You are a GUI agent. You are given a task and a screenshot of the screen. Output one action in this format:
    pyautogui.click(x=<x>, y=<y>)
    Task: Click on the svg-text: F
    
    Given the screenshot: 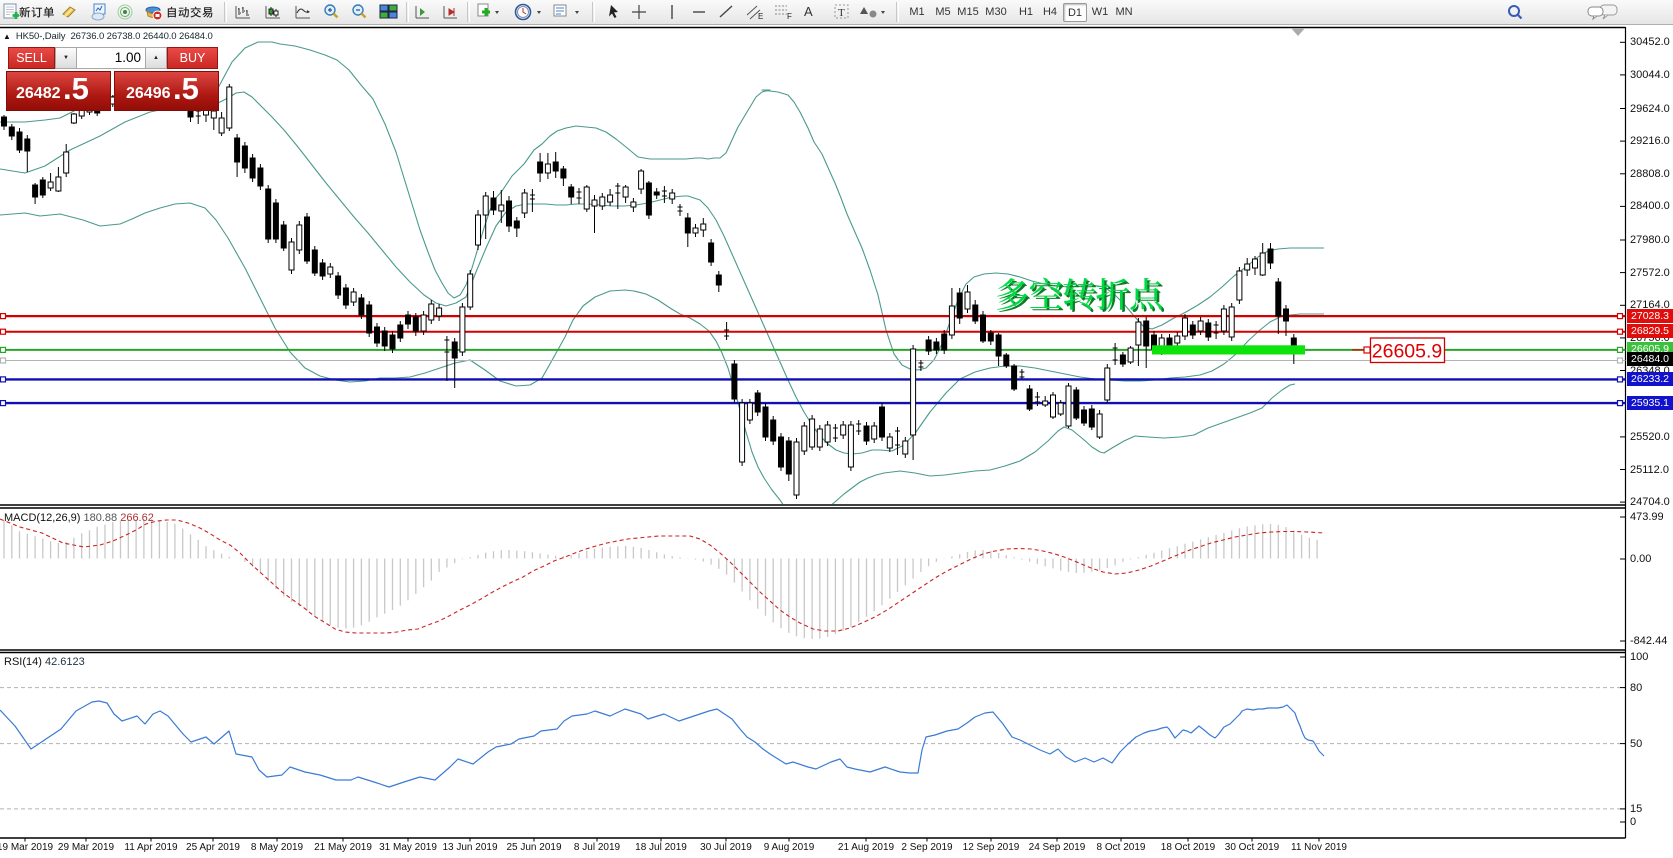 What is the action you would take?
    pyautogui.click(x=789, y=16)
    